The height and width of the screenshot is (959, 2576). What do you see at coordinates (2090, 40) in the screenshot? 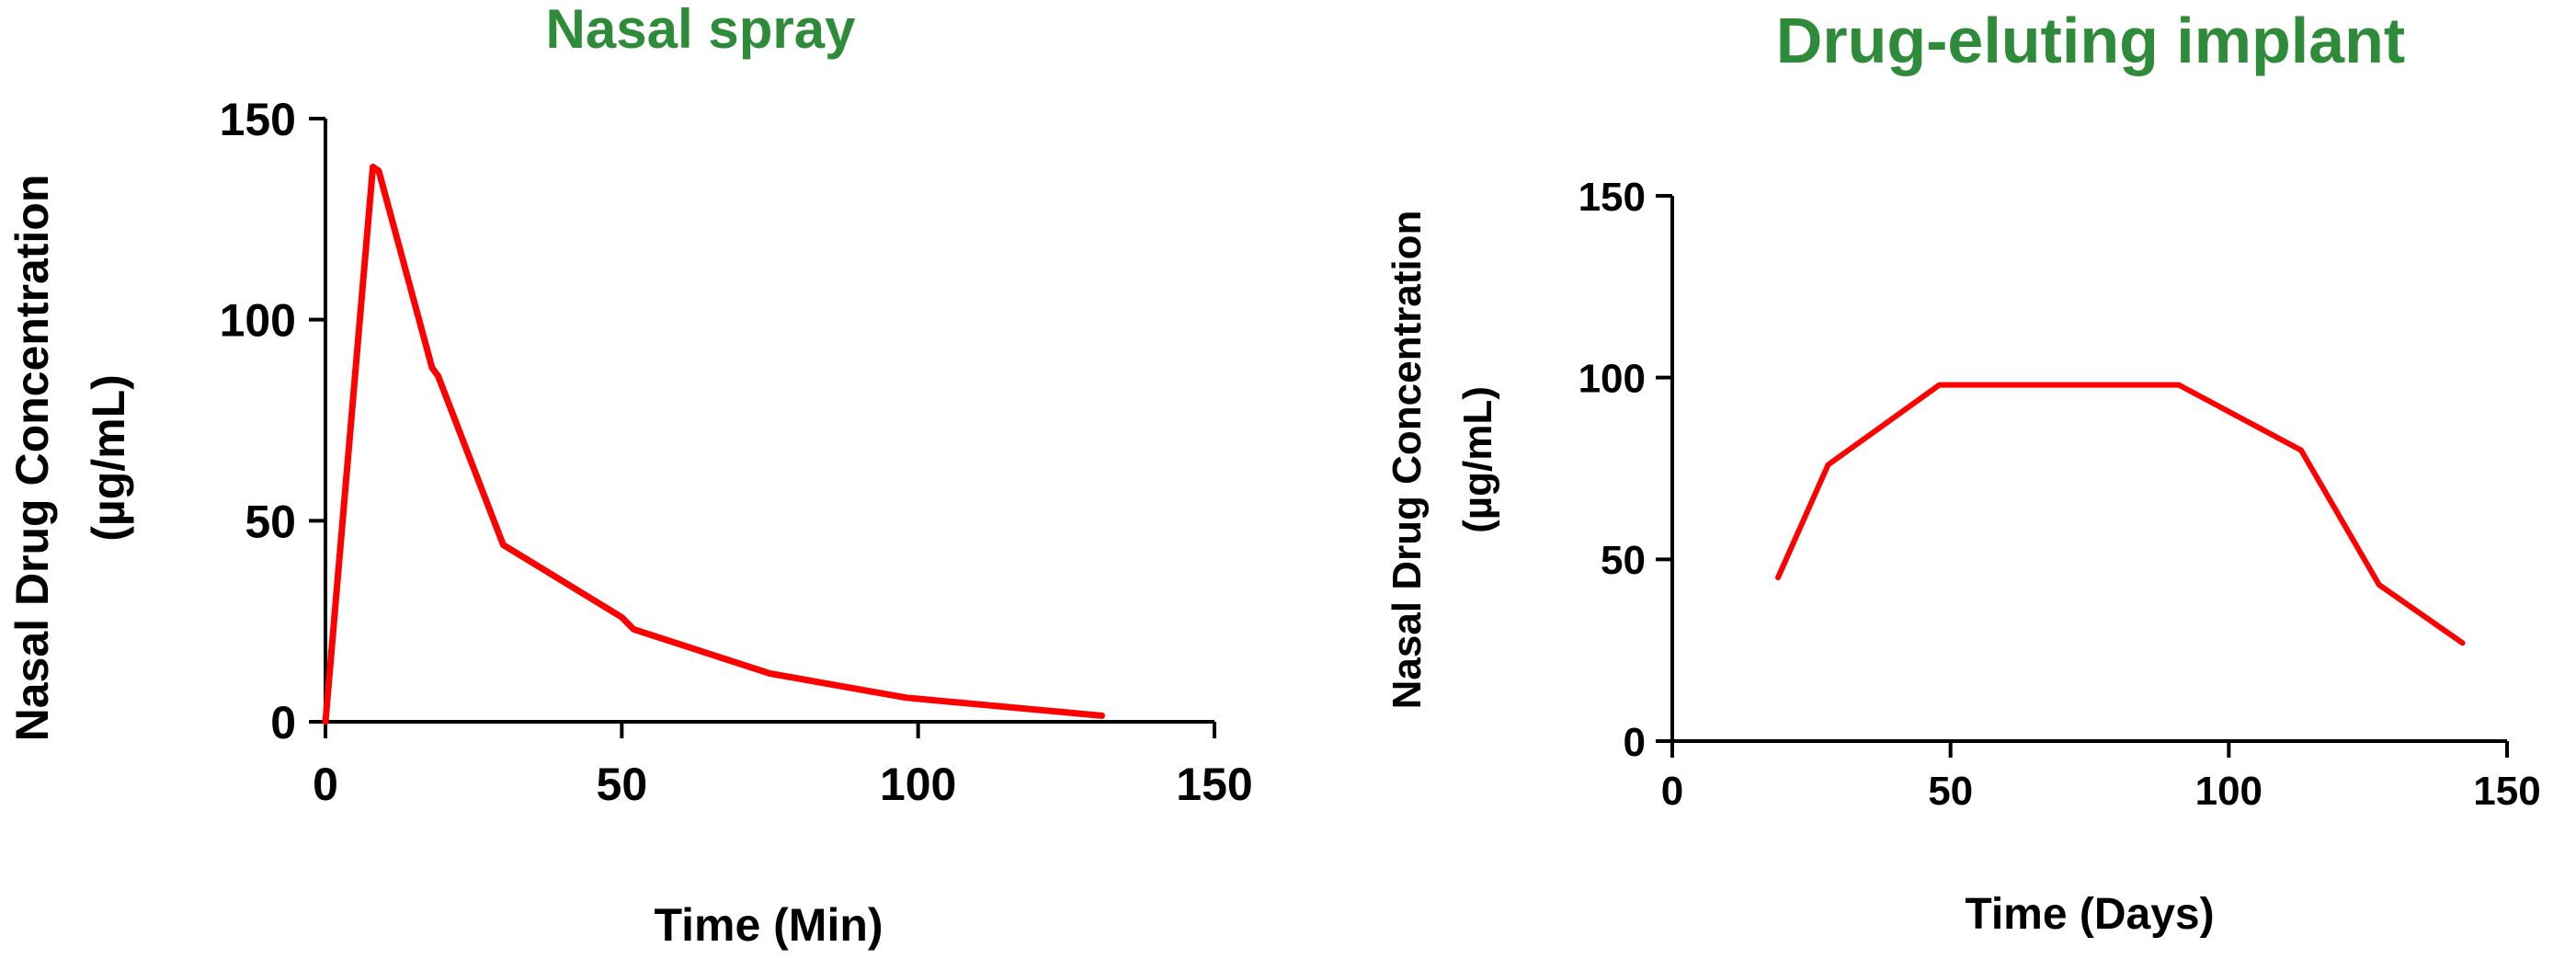
I see `chart-title: Drug-eluting implant` at bounding box center [2090, 40].